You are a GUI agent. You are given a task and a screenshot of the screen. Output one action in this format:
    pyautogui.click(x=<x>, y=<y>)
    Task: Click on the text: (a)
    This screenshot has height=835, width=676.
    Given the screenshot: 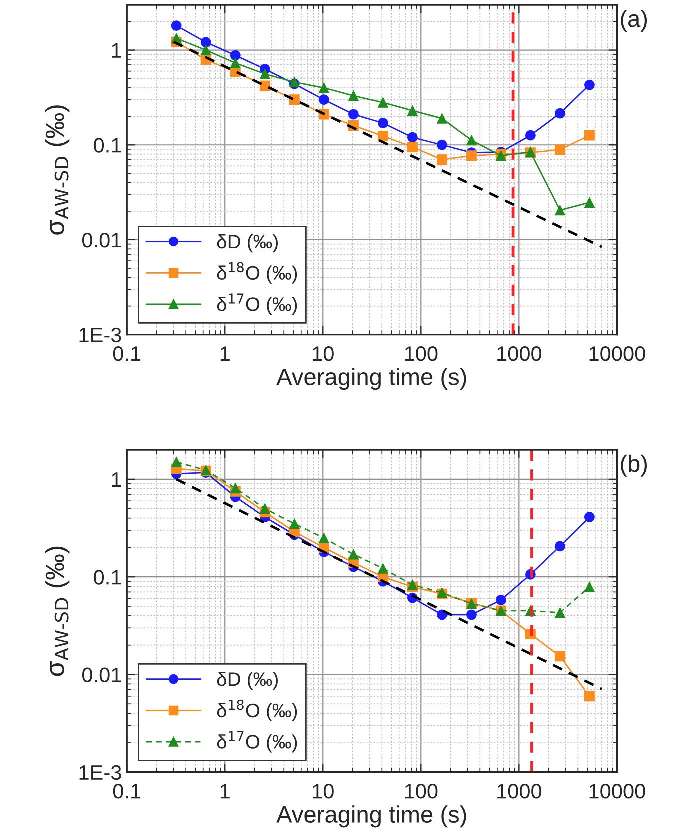 What is the action you would take?
    pyautogui.click(x=634, y=21)
    